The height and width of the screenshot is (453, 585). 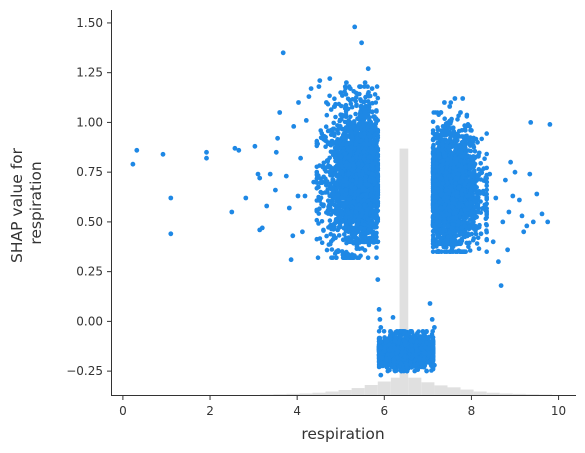 What do you see at coordinates (346, 231) in the screenshot?
I see `data-point-1973` at bounding box center [346, 231].